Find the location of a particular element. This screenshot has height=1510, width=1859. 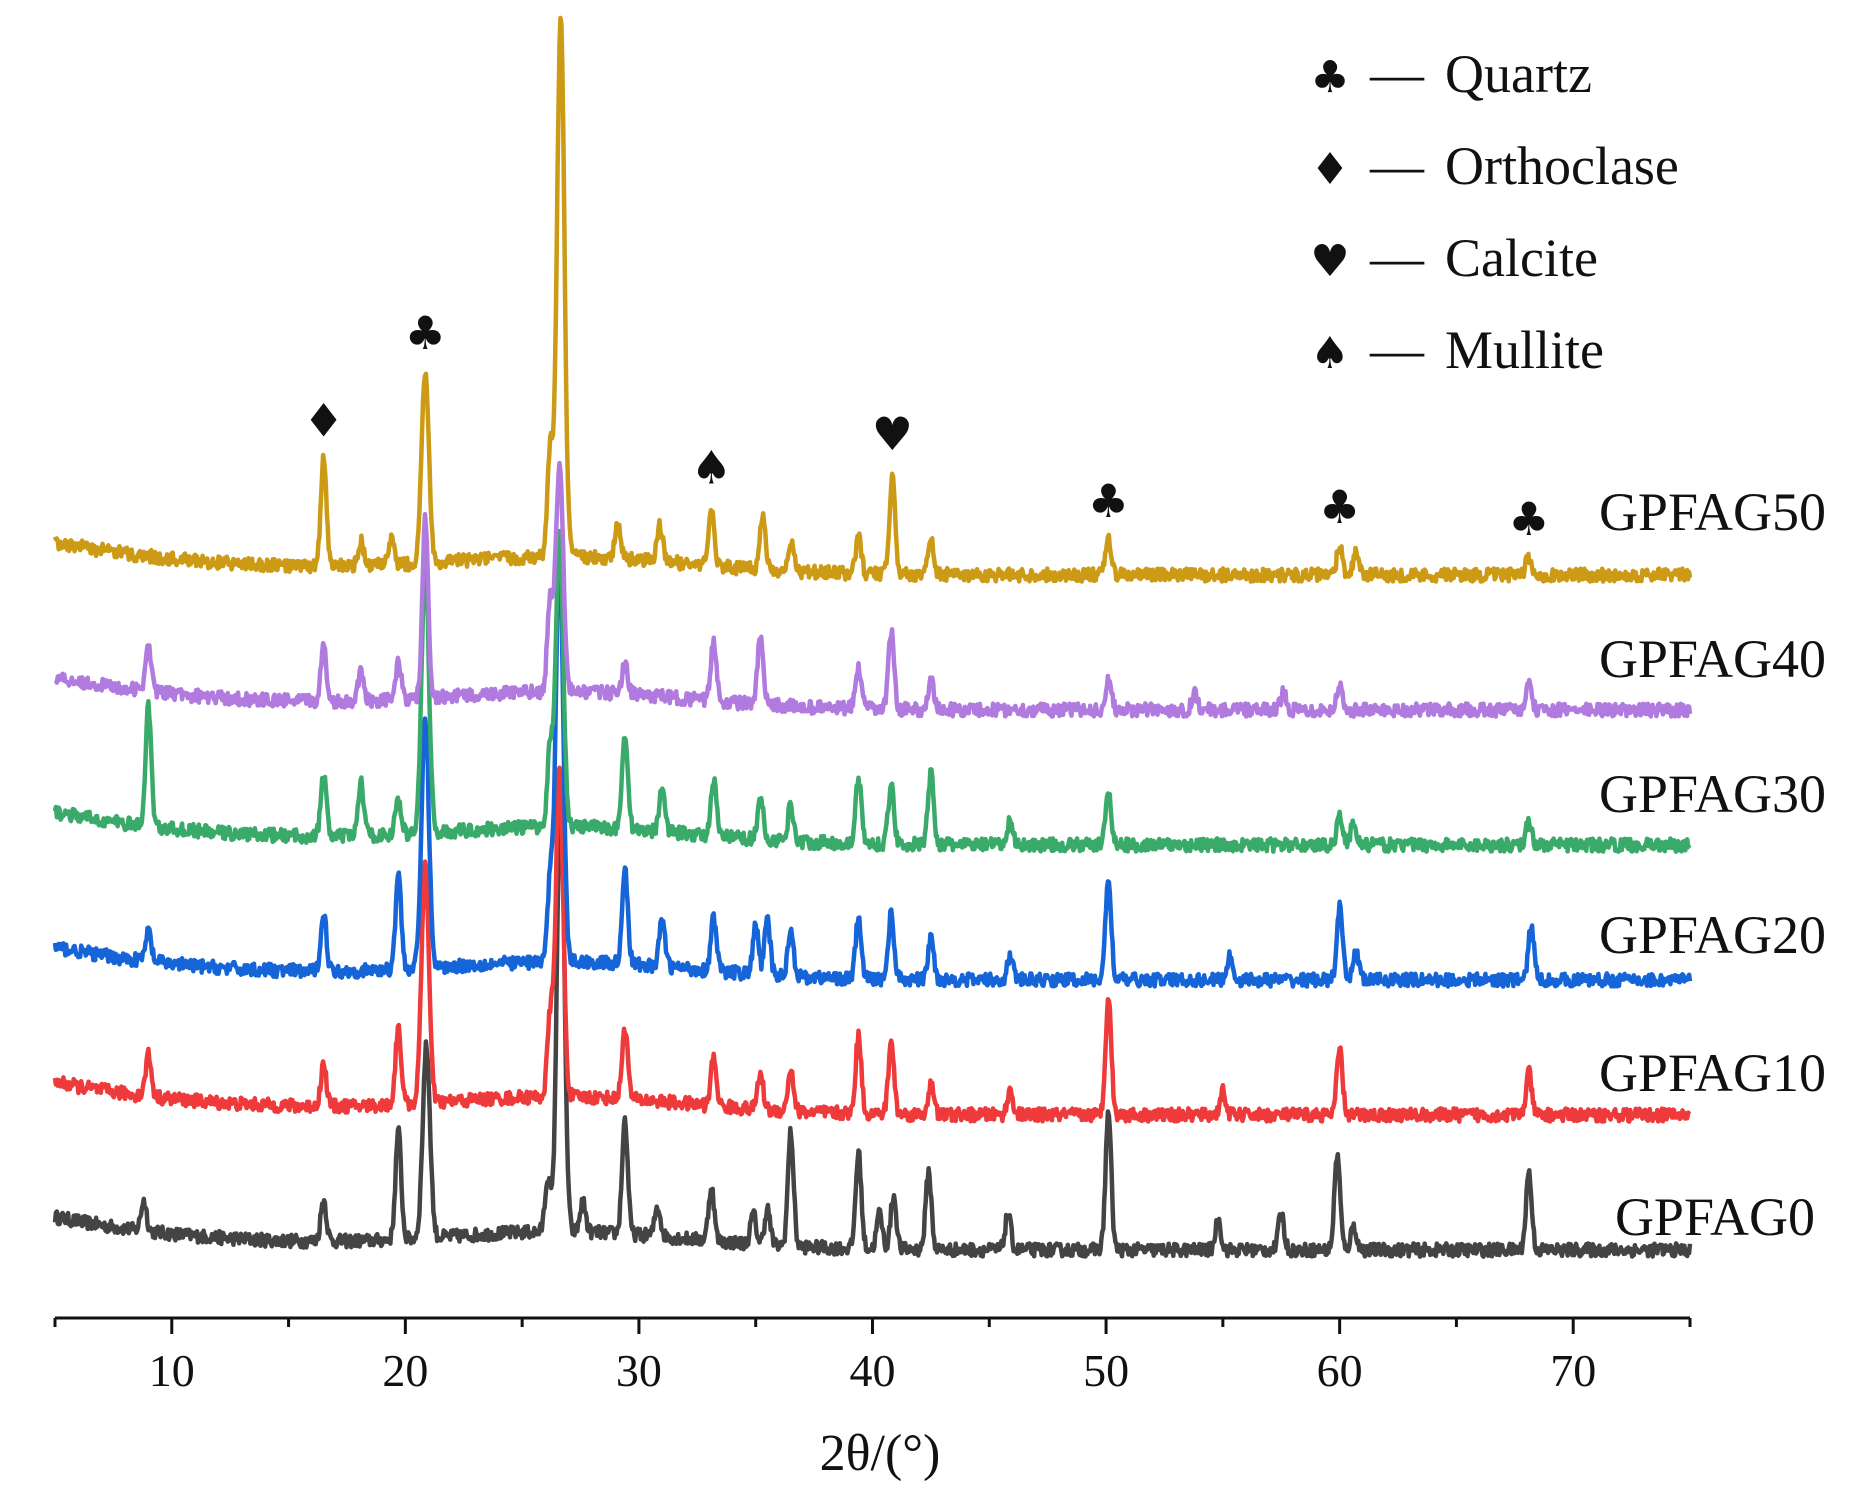

x-tick-label: 40 is located at coordinates (873, 1370).